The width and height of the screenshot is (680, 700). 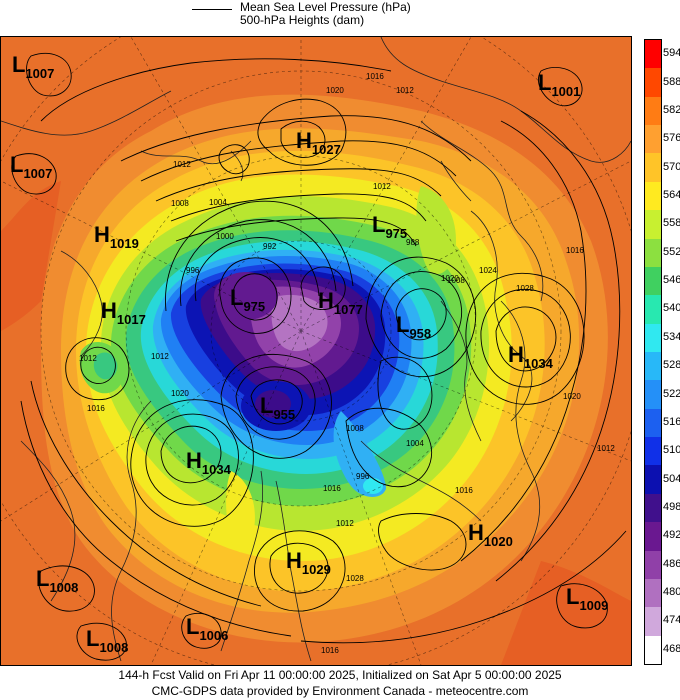 I want to click on low-975-polar: L975, so click(x=248, y=299).